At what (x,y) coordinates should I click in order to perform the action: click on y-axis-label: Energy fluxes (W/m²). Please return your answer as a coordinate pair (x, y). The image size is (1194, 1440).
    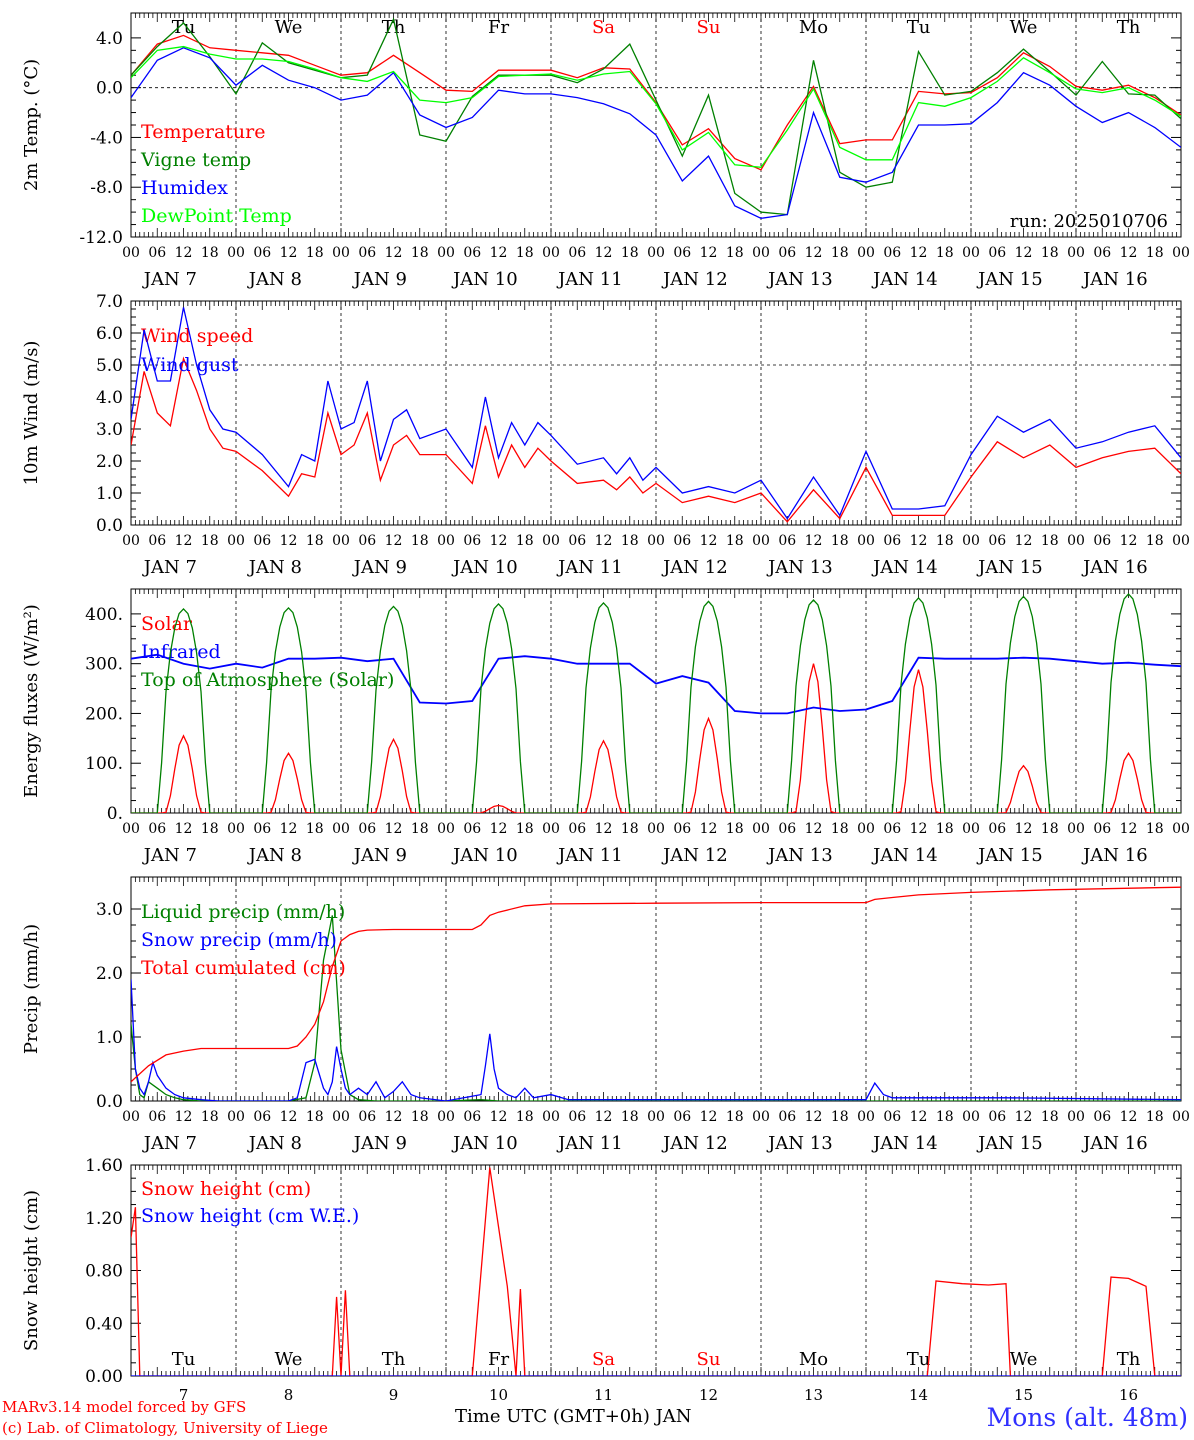
    Looking at the image, I should click on (31, 701).